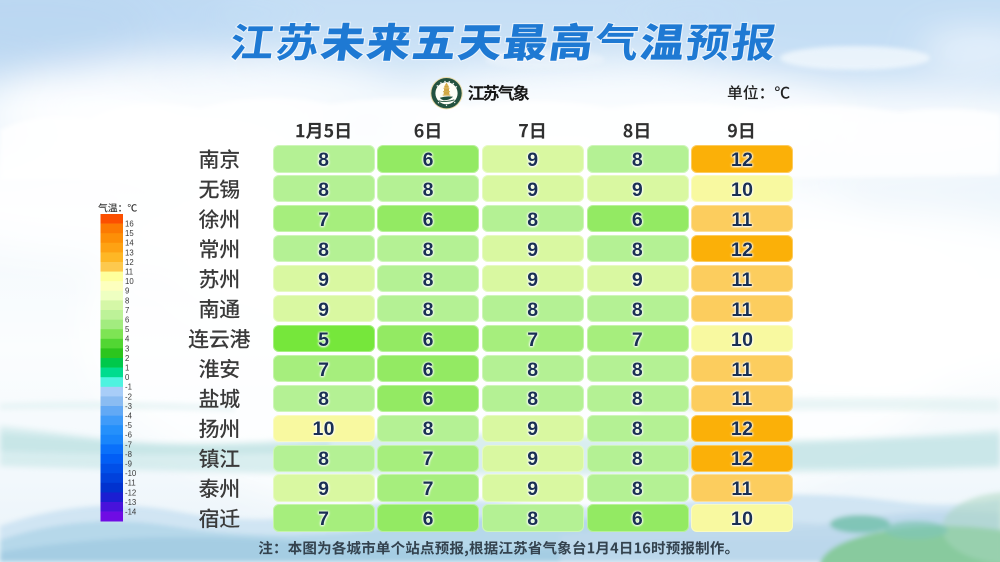 Image resolution: width=1000 pixels, height=562 pixels. What do you see at coordinates (128, 406) in the screenshot?
I see `svg-text: -3` at bounding box center [128, 406].